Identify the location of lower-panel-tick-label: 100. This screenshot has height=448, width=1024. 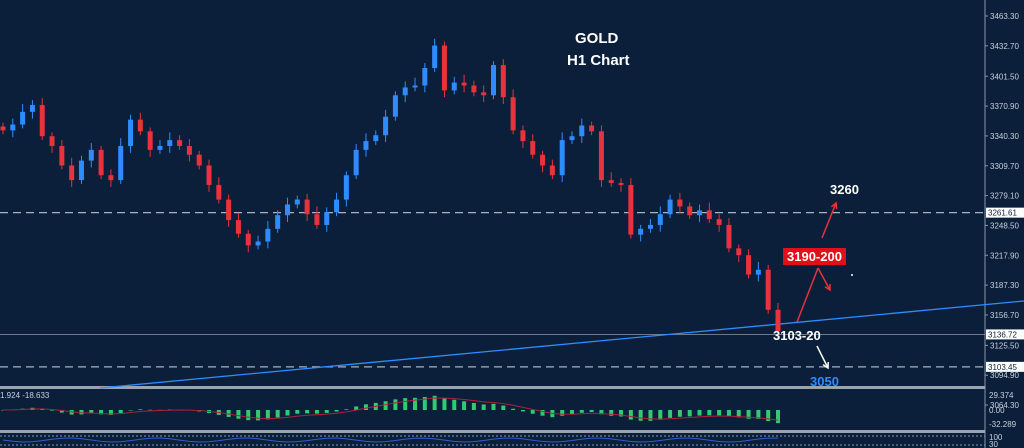
(996, 437).